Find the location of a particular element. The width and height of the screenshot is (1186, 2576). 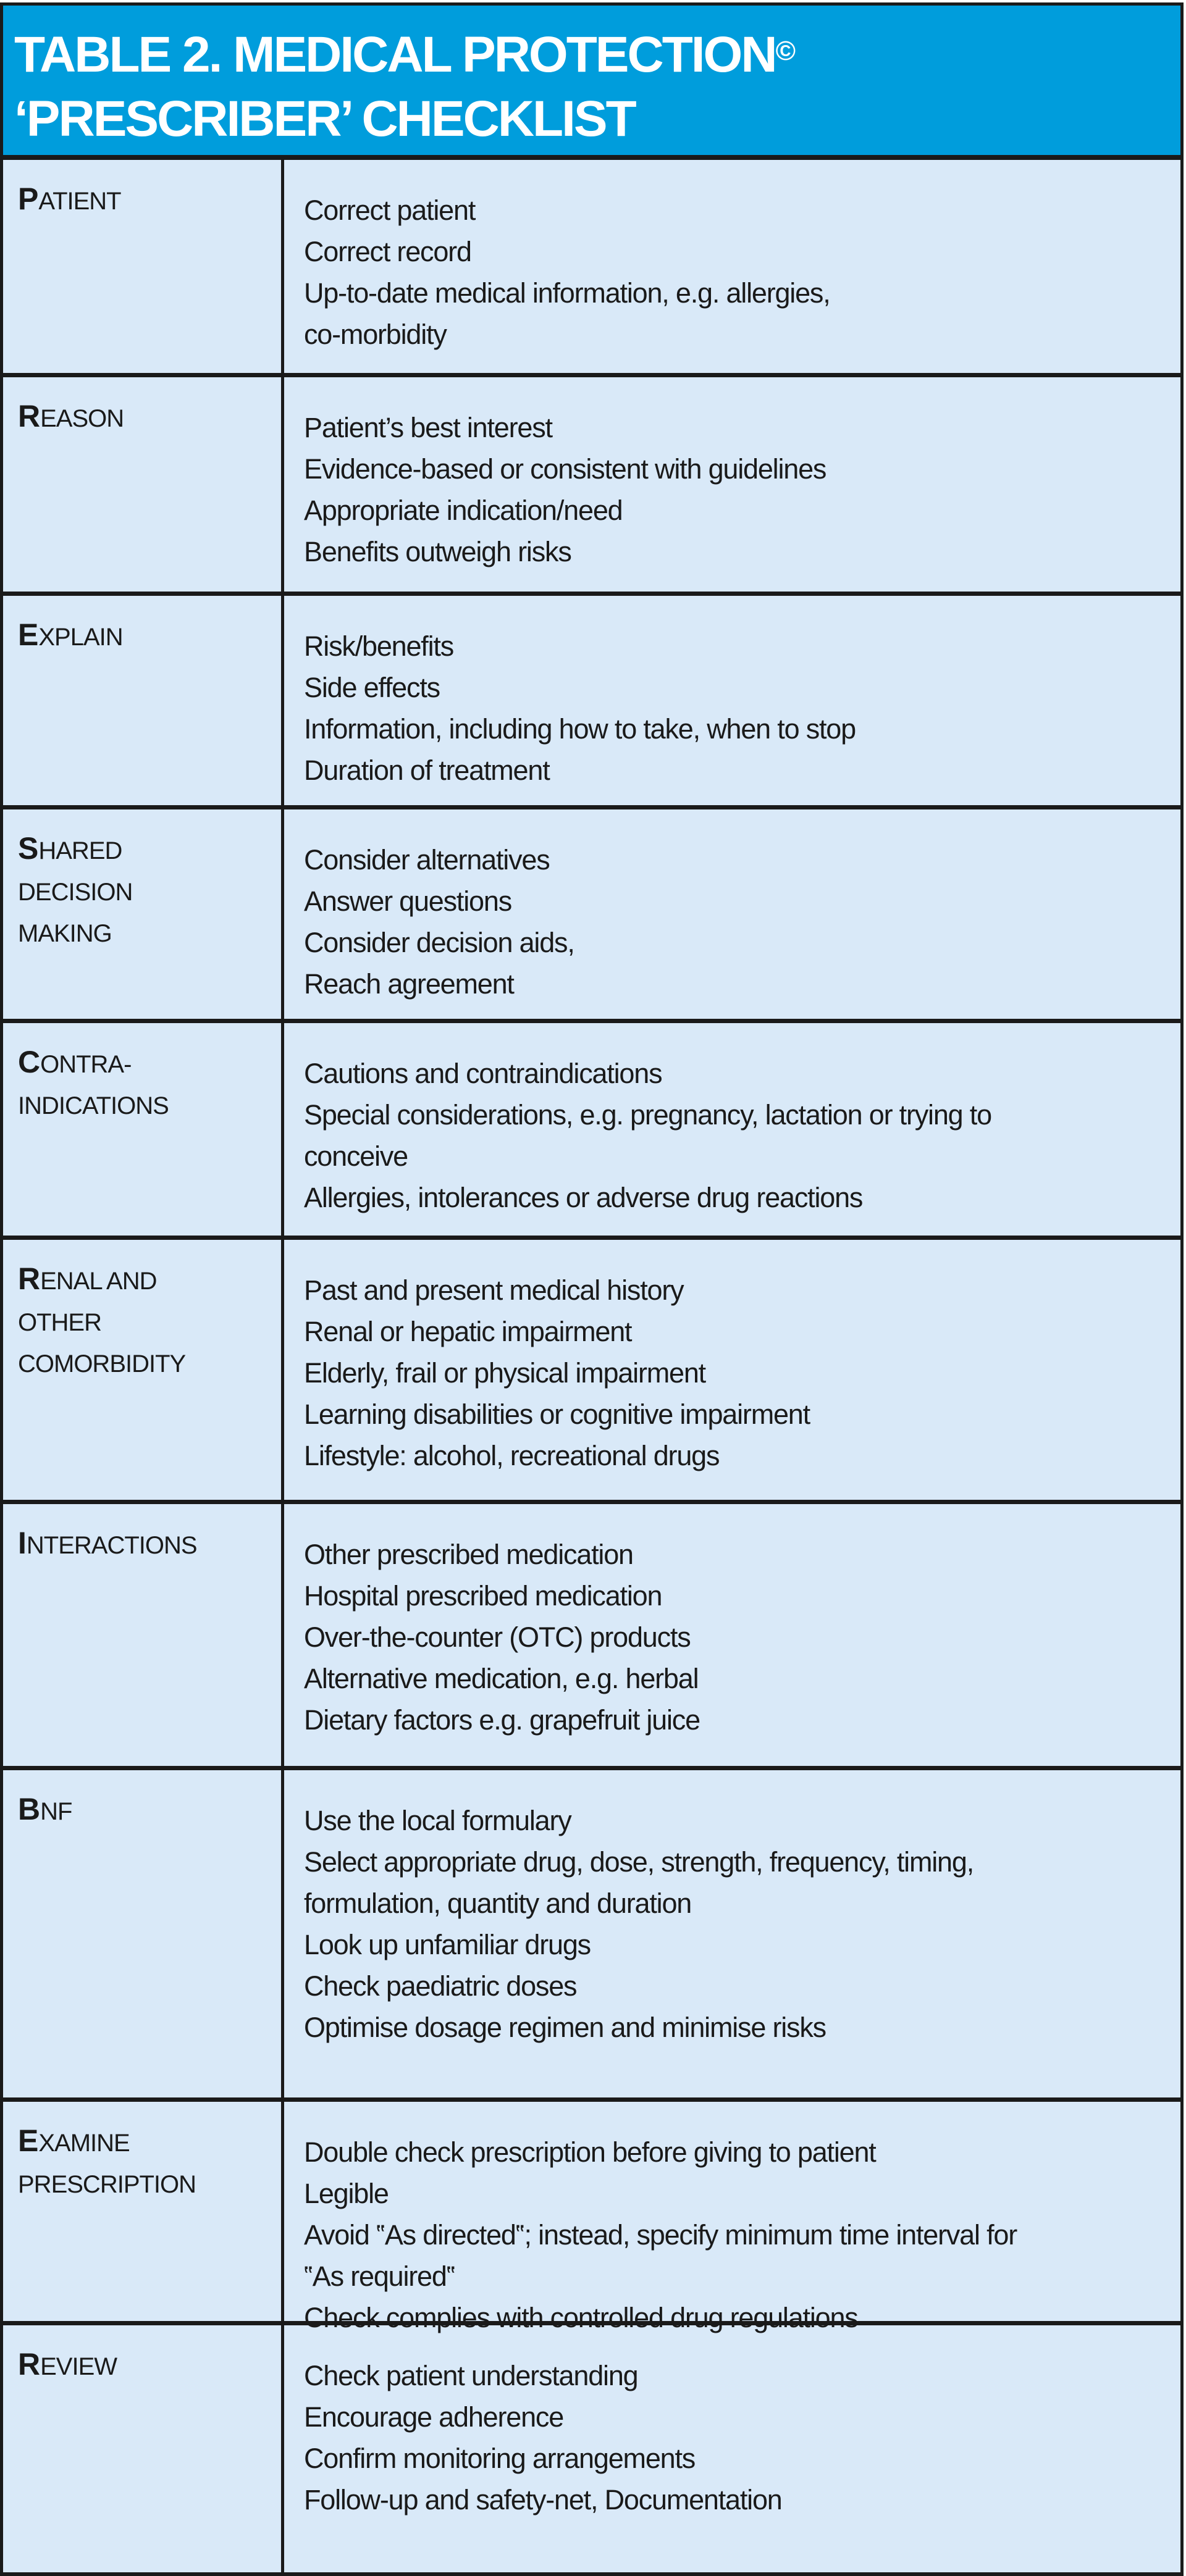

label-initial: B is located at coordinates (29, 1809).